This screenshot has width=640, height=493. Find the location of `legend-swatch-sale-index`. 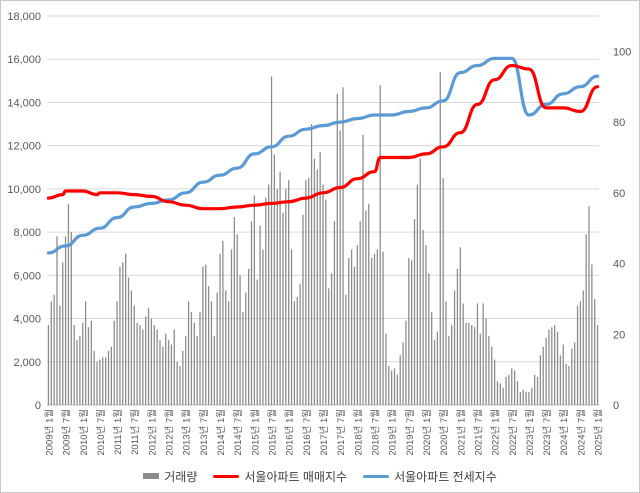

legend-swatch-sale-index is located at coordinates (226, 476).